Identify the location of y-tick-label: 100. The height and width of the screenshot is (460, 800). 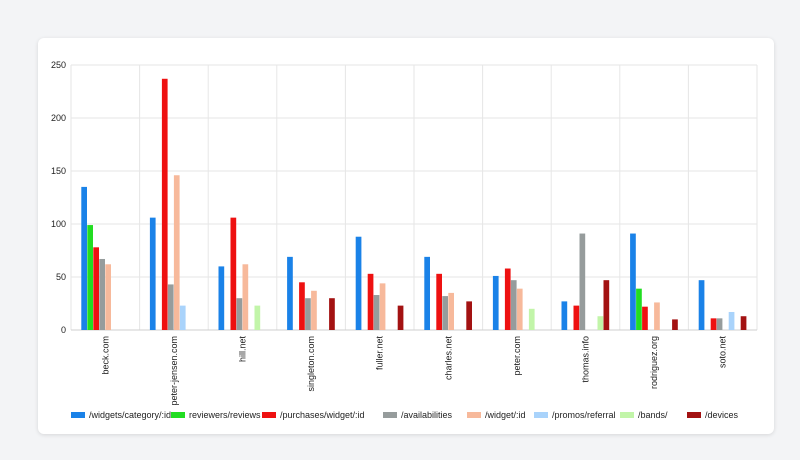
(58, 224).